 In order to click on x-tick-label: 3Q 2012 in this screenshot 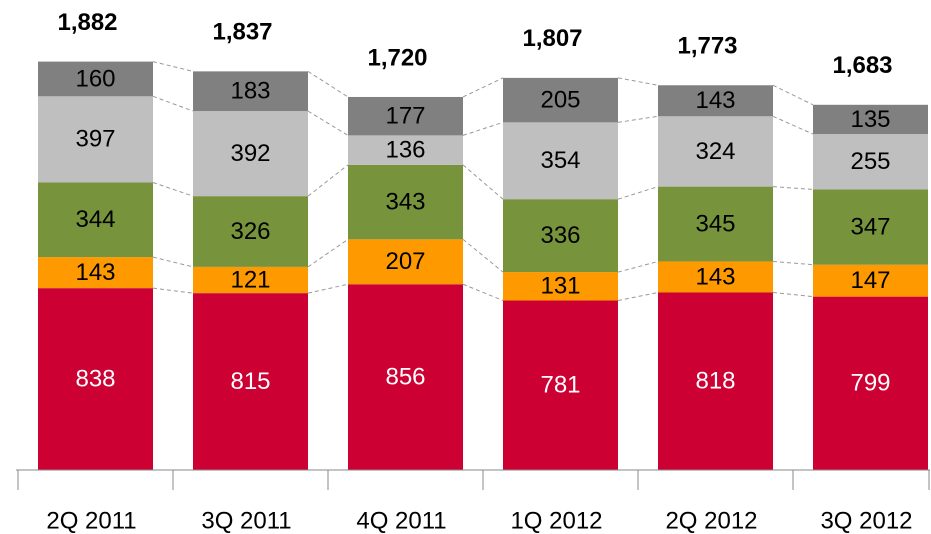, I will do `click(866, 520)`.